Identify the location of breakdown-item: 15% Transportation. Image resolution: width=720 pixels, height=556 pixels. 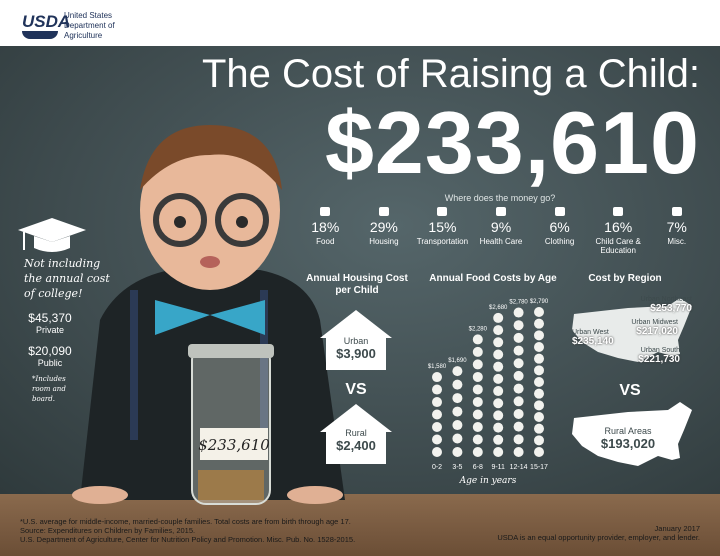
(442, 232).